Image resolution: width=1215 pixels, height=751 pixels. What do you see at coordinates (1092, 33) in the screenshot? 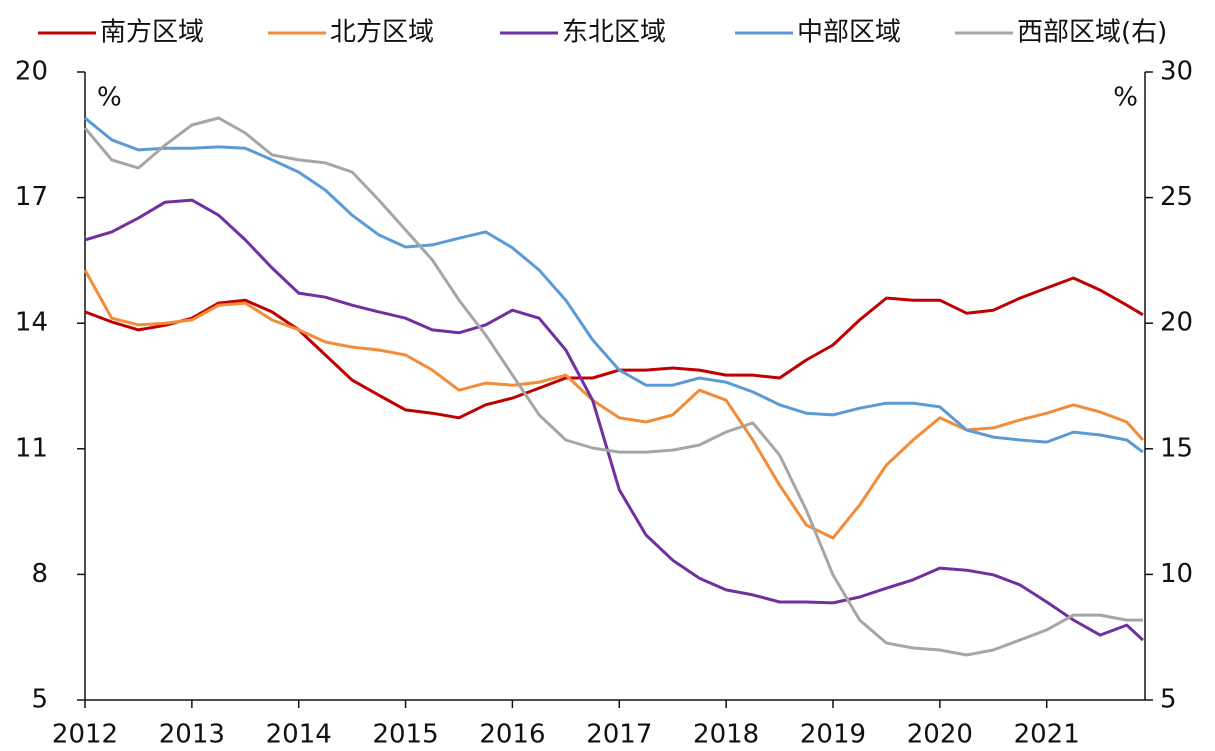
I see `legend-label: 西部区域(右)` at bounding box center [1092, 33].